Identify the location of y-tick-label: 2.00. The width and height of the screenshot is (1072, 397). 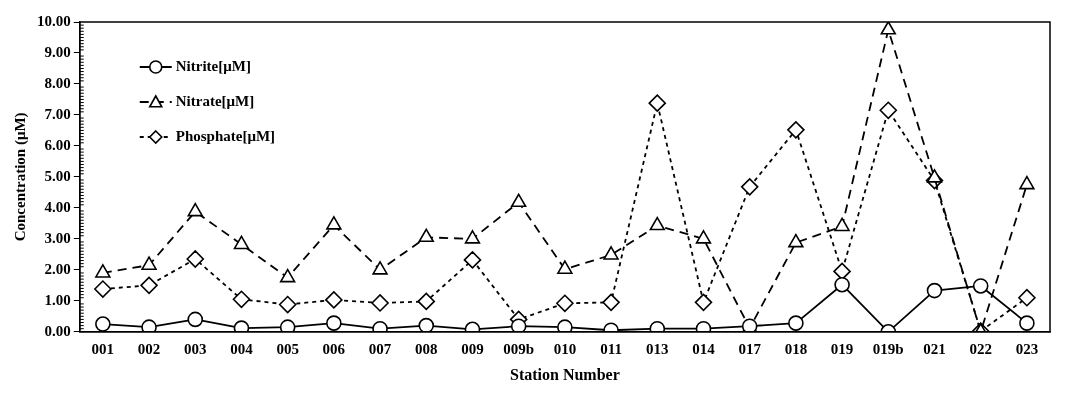
(57, 268).